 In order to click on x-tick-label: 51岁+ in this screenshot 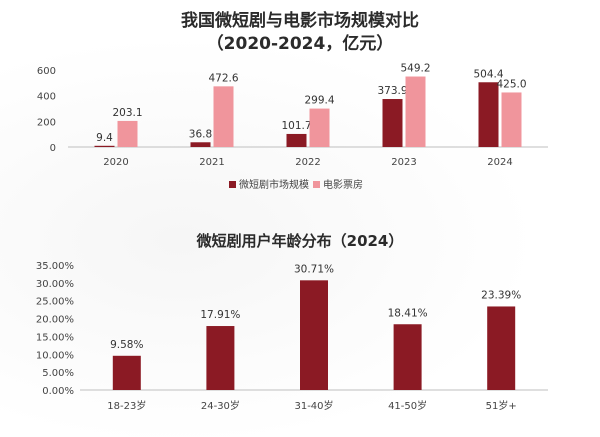, I will do `click(501, 405)`.